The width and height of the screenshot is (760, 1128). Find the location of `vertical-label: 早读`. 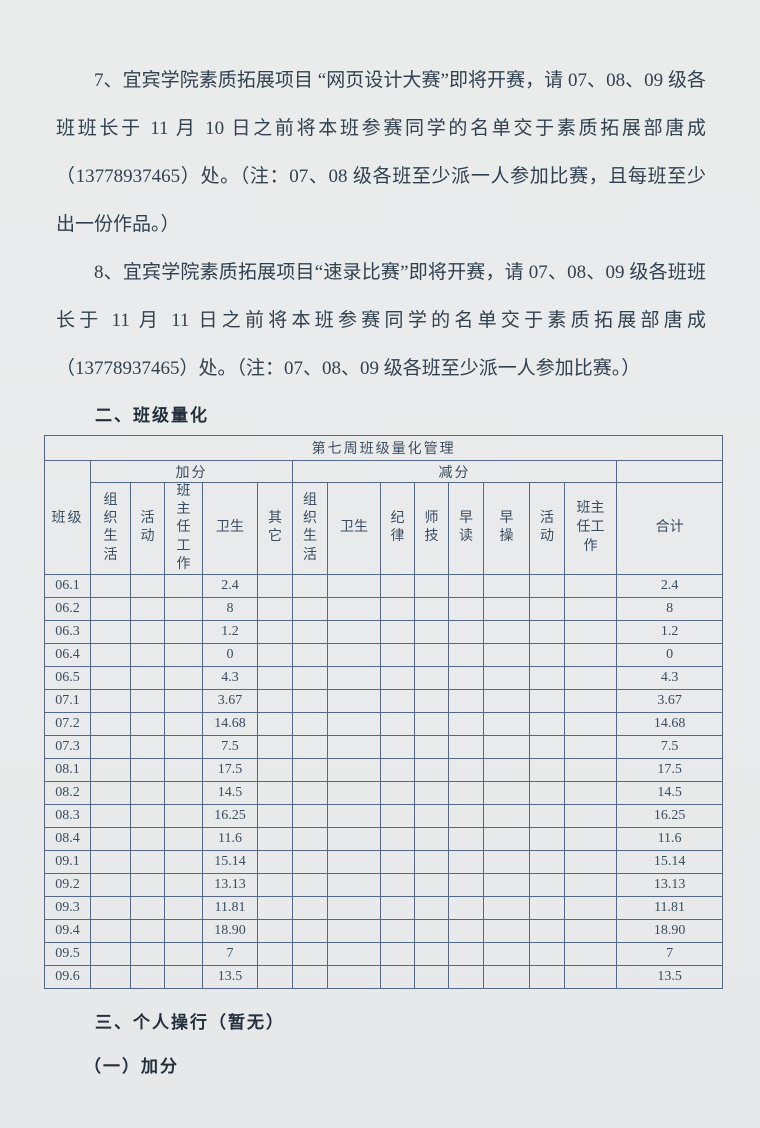

vertical-label: 早读 is located at coordinates (466, 528).